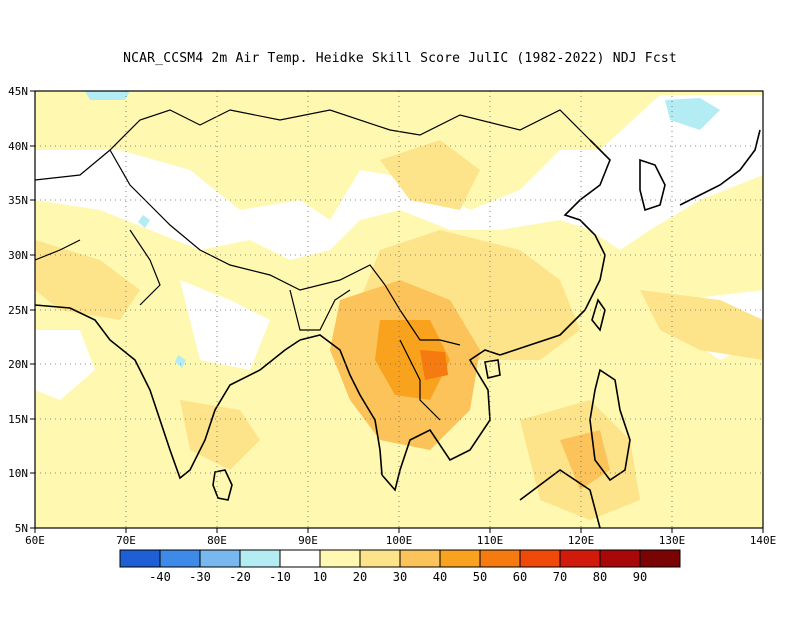  I want to click on x-tick-label: 80E, so click(217, 540).